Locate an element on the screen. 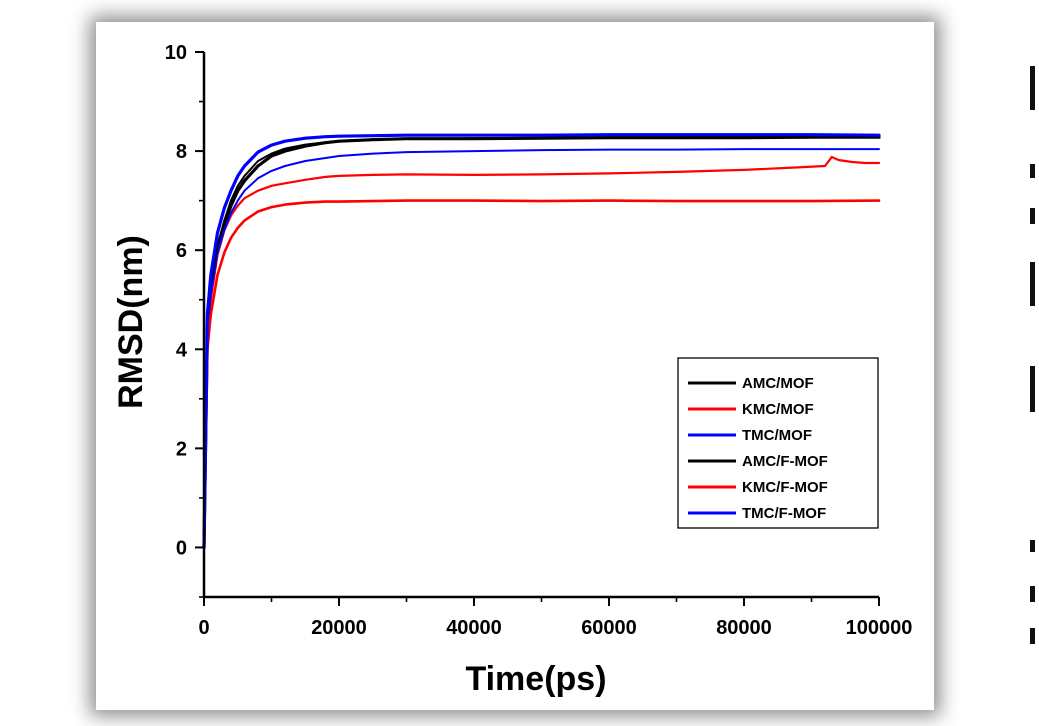  legend-label-kmc-mof: KMC/MOF is located at coordinates (778, 409).